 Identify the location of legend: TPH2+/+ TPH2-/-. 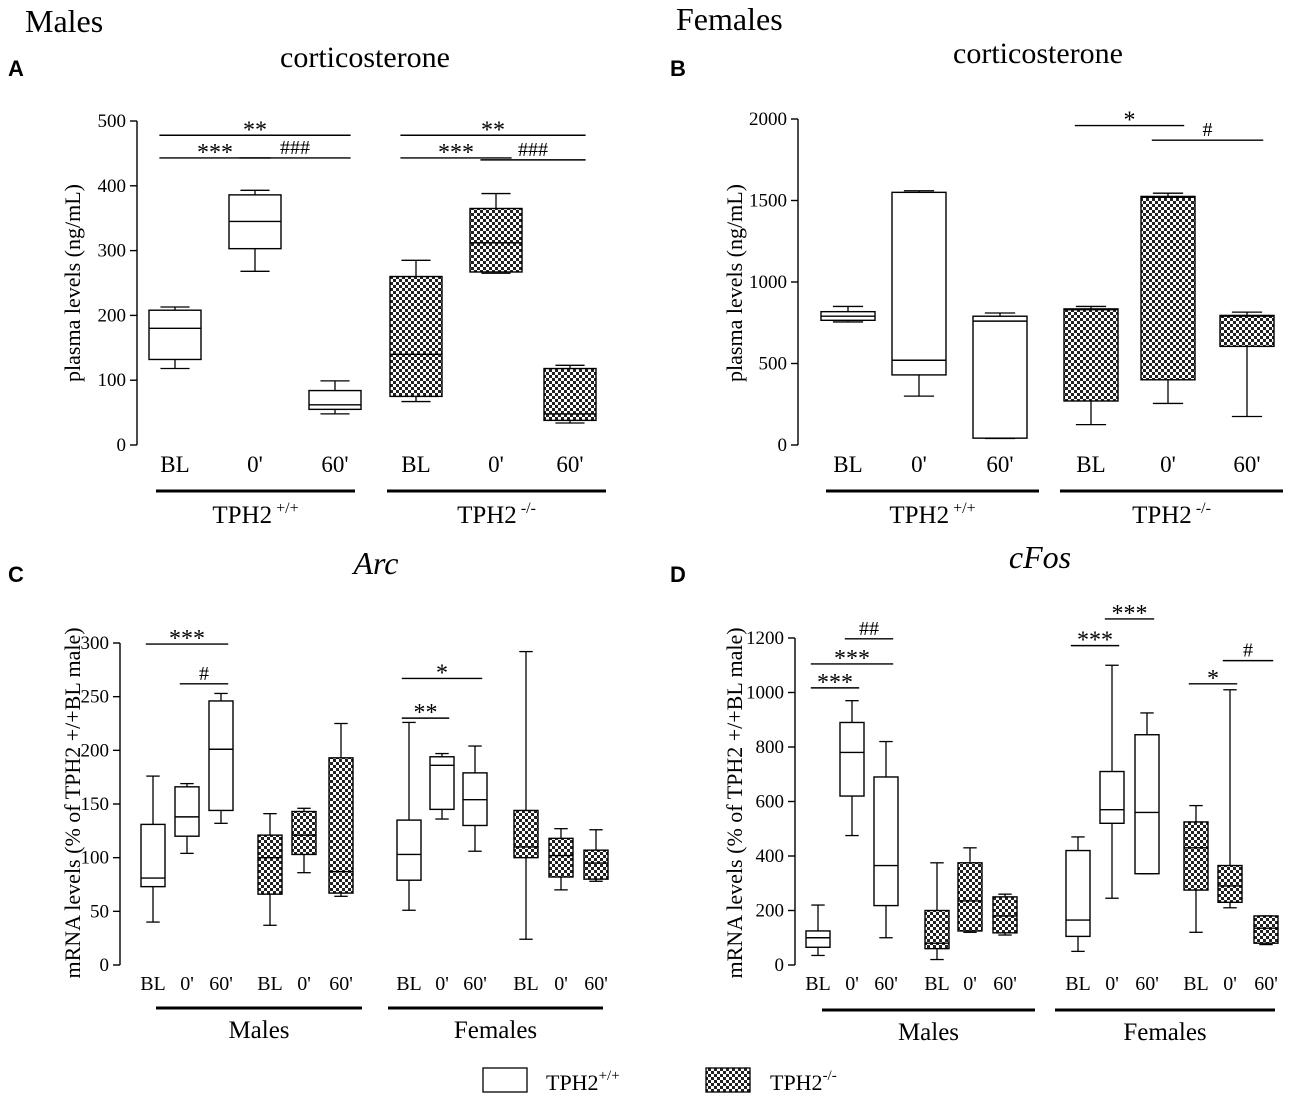
(659, 1081).